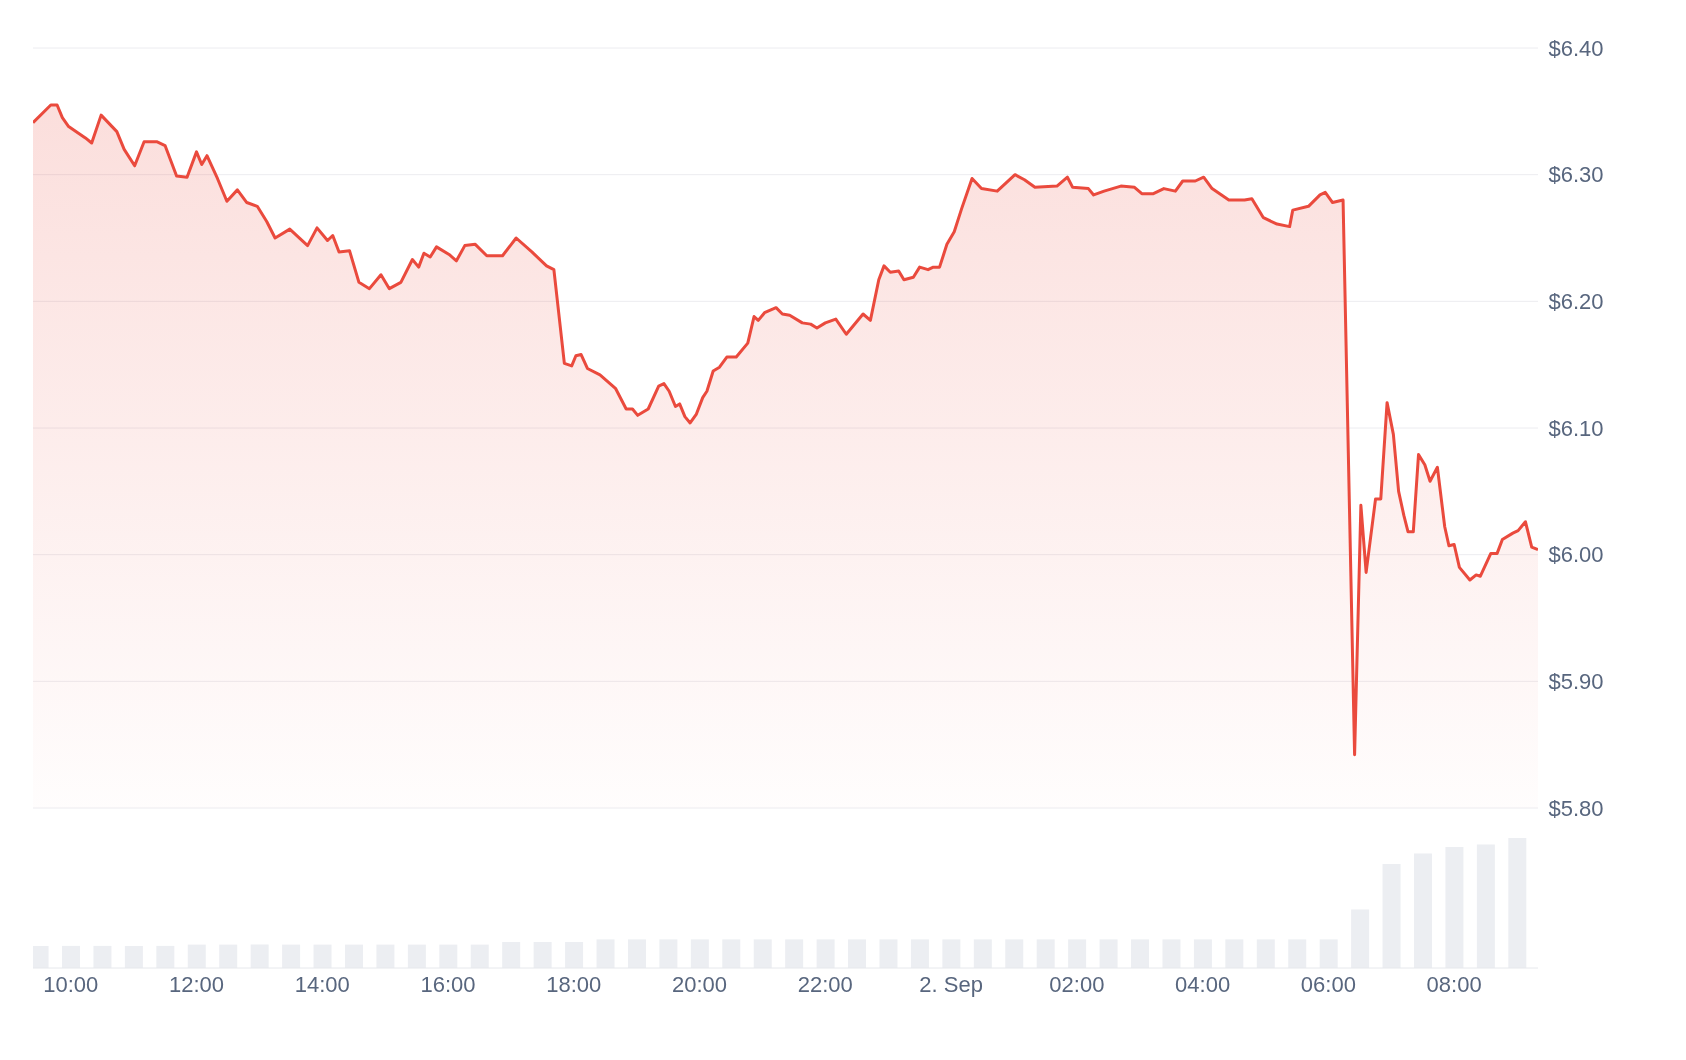 The width and height of the screenshot is (1686, 1060). I want to click on x-tick-label: 06:00, so click(1328, 984).